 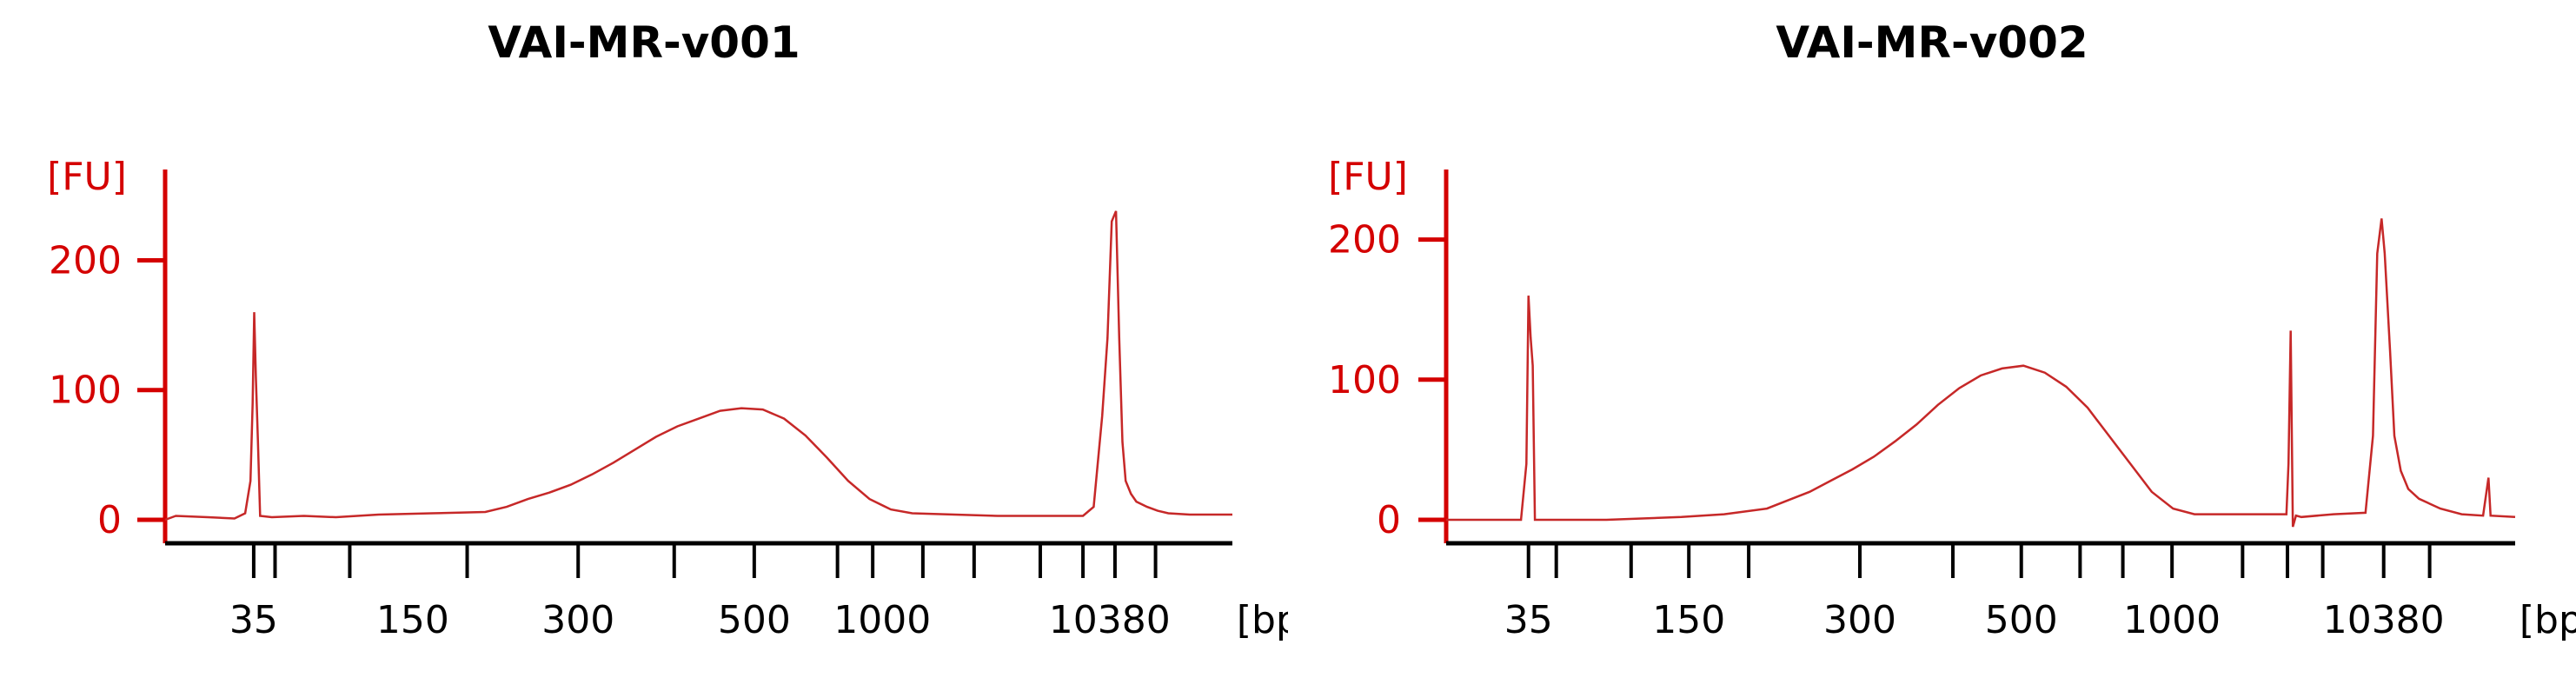 I want to click on chart-title: VAI-MR-v002, so click(x=1932, y=42).